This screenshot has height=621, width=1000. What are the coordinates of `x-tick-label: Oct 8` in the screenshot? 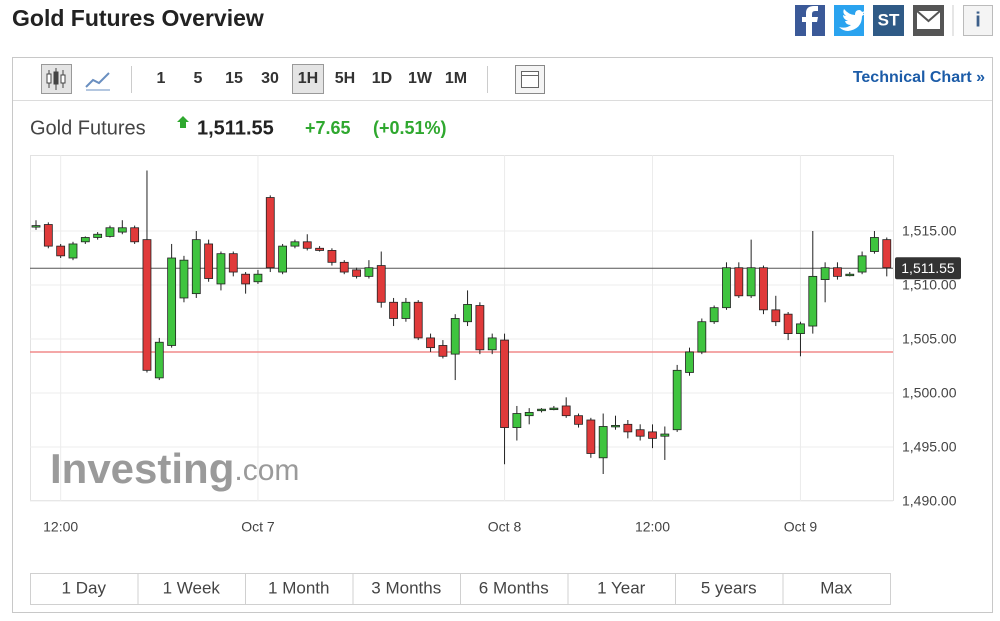 It's located at (505, 527).